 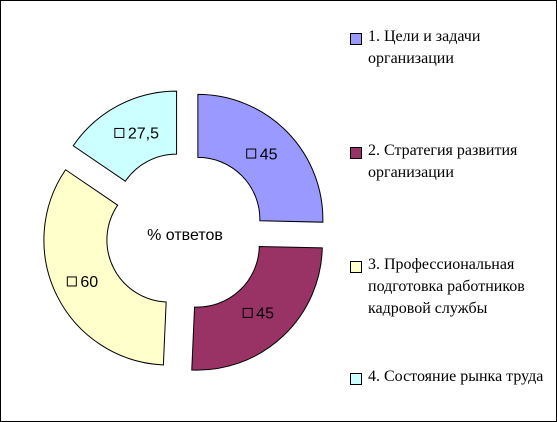 What do you see at coordinates (456, 376) in the screenshot?
I see `legend-label: 4. Состояние рынка труда` at bounding box center [456, 376].